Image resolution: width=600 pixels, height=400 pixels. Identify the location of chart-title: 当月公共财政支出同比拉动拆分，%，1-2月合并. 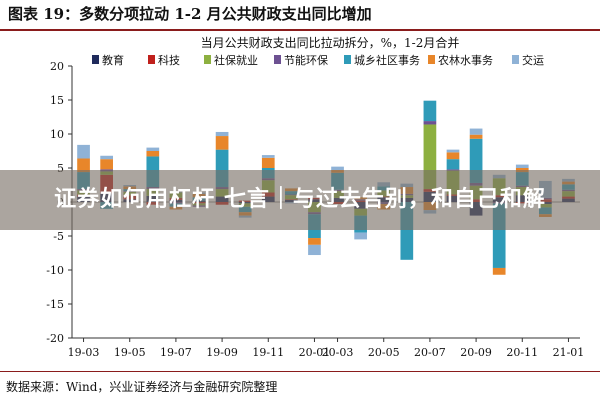
(330, 42).